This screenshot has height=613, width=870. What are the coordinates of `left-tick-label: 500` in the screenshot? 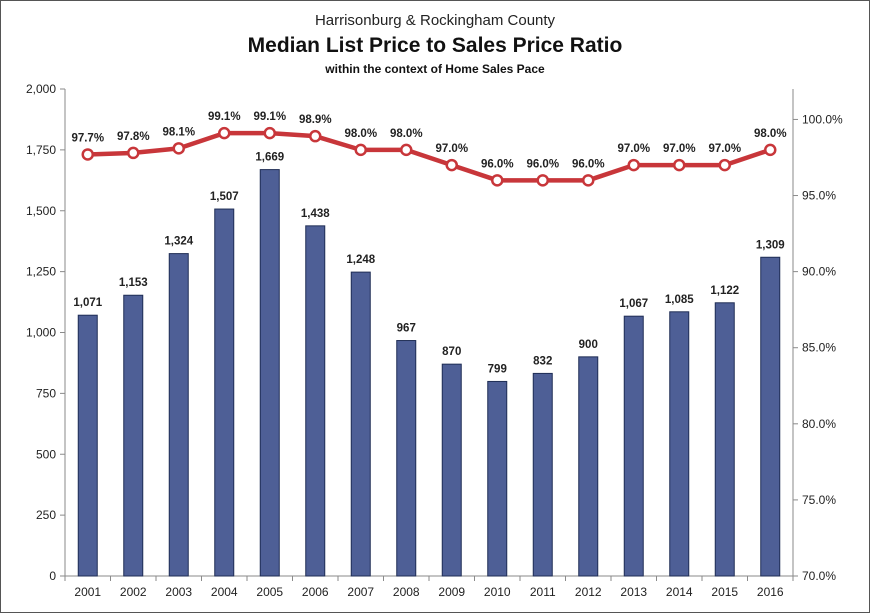 It's located at (46, 454).